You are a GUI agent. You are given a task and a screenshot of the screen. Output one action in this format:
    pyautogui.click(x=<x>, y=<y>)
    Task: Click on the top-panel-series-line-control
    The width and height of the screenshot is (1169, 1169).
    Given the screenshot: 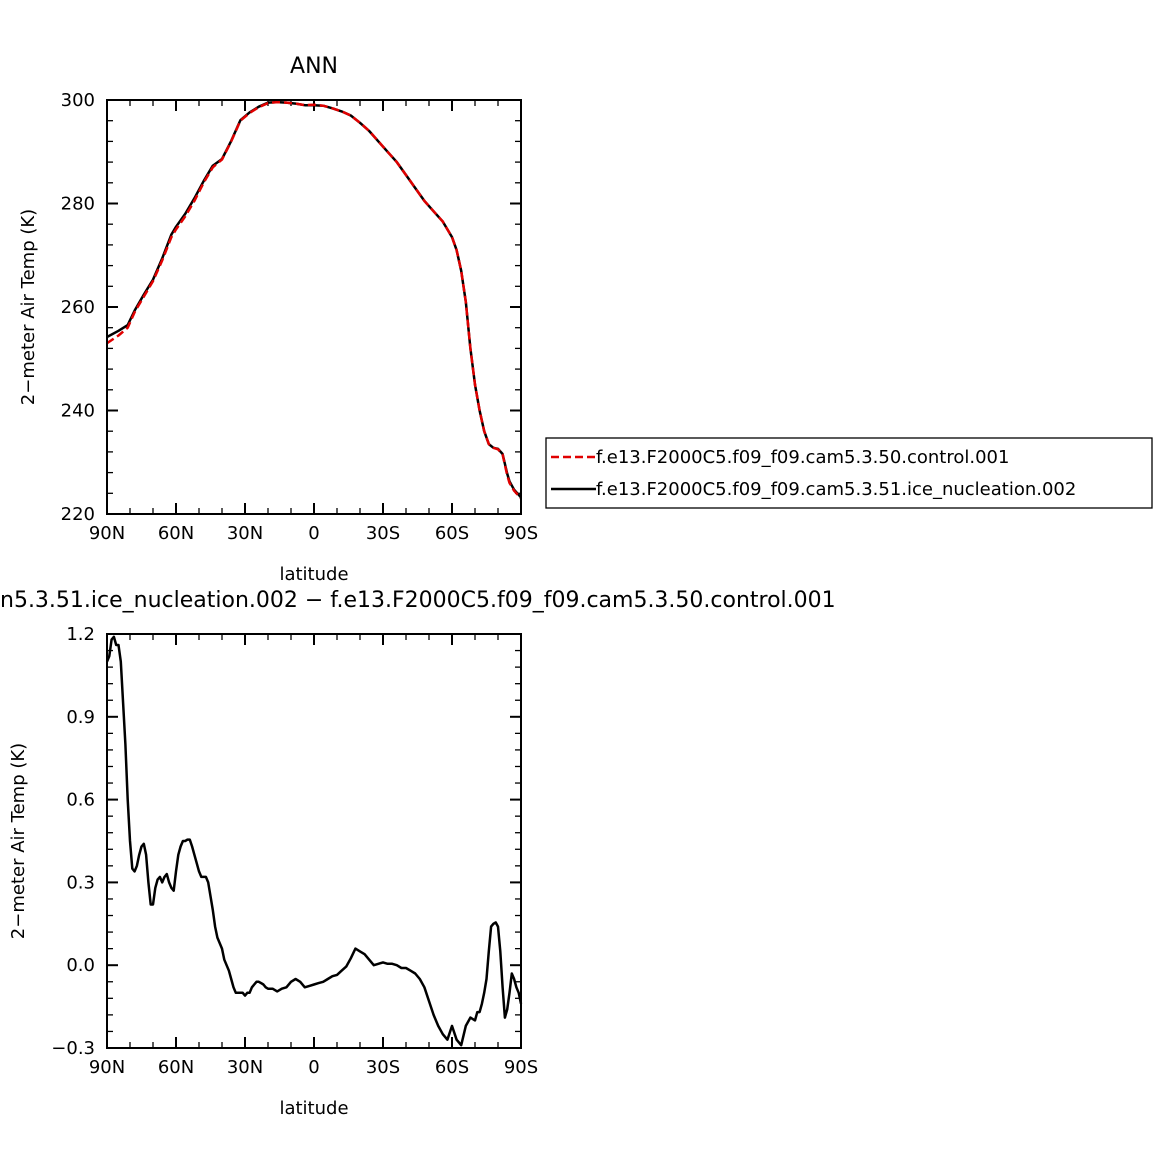 What is the action you would take?
    pyautogui.click(x=314, y=300)
    